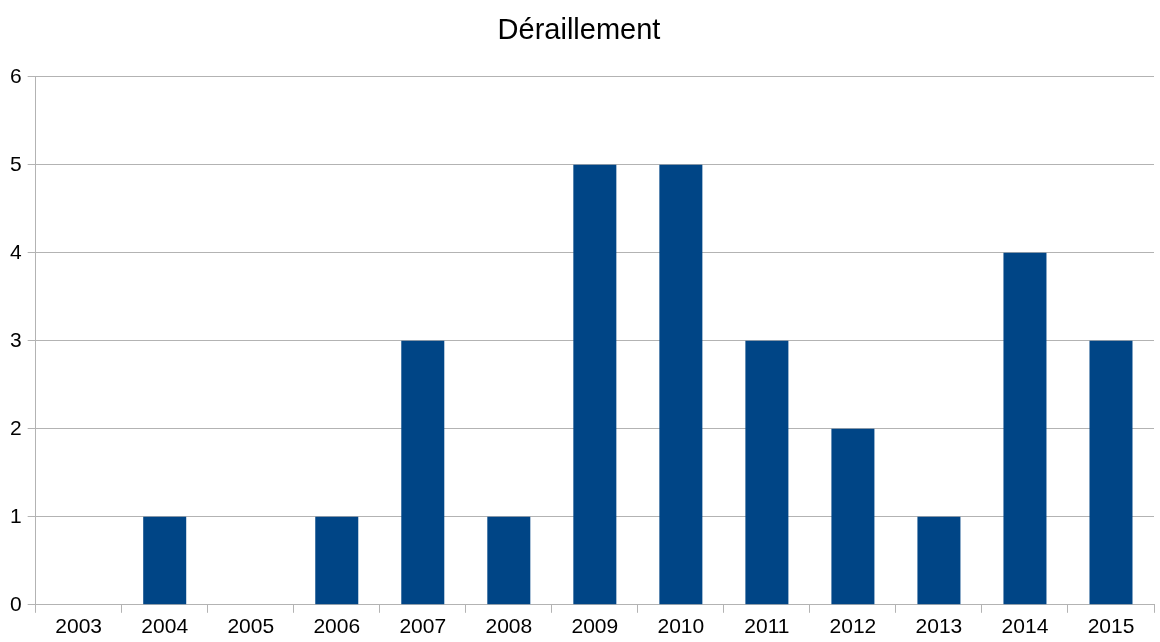  Describe the element at coordinates (79, 626) in the screenshot. I see `x-tick-label: 2003` at that location.